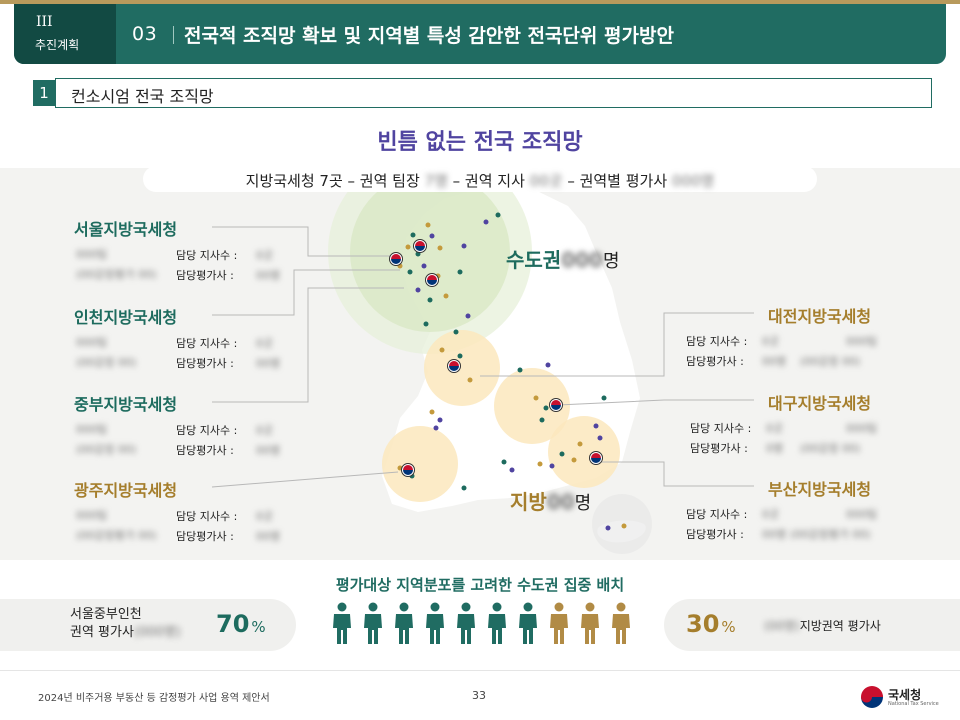 The width and height of the screenshot is (960, 720). Describe the element at coordinates (560, 502) in the screenshot. I see `local-region-count: 00` at that location.